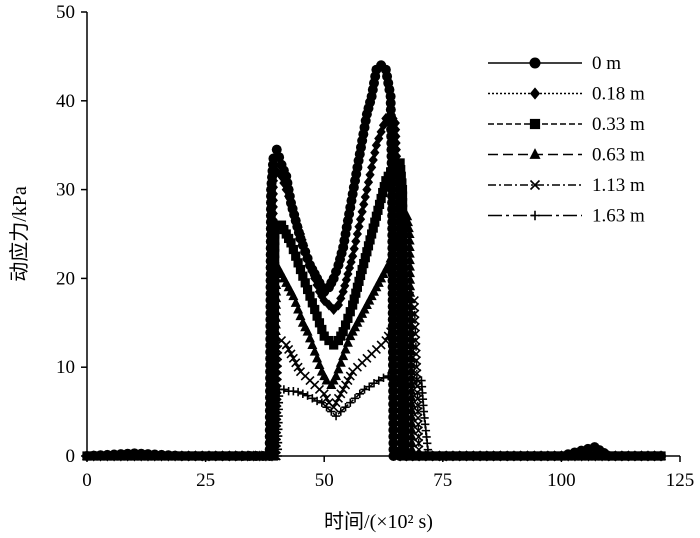 This screenshot has width=700, height=538. I want to click on y-tick-label: 40, so click(65, 101).